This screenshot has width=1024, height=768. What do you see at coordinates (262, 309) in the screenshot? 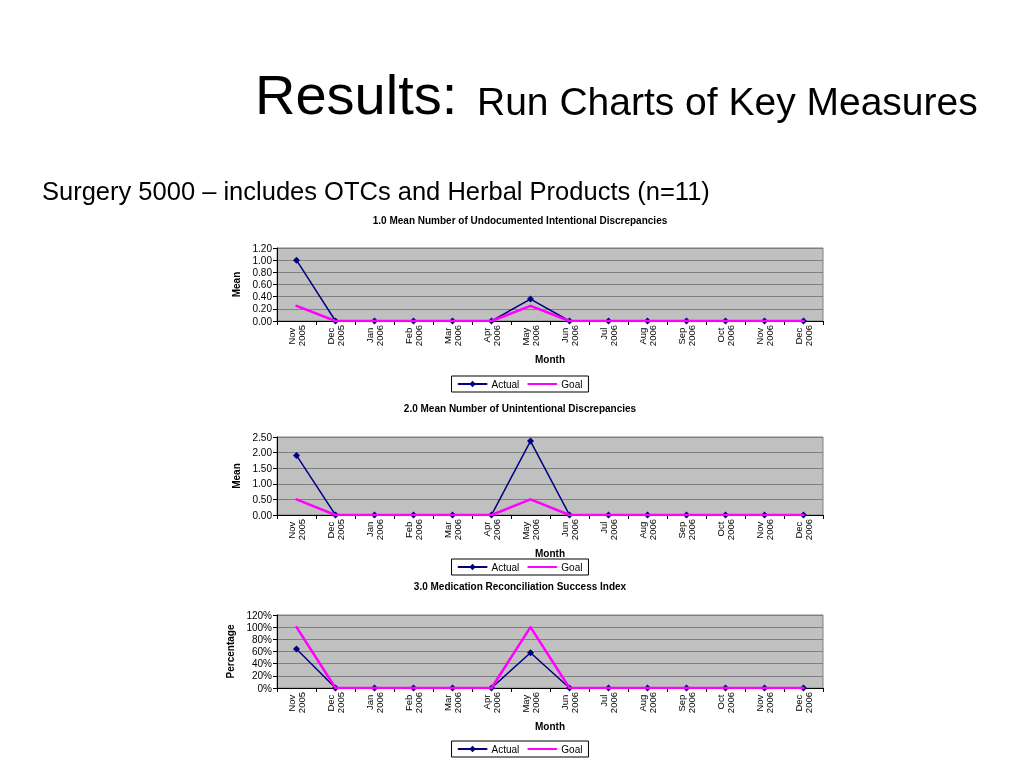
I see `y-tick-label: 0.20` at bounding box center [262, 309].